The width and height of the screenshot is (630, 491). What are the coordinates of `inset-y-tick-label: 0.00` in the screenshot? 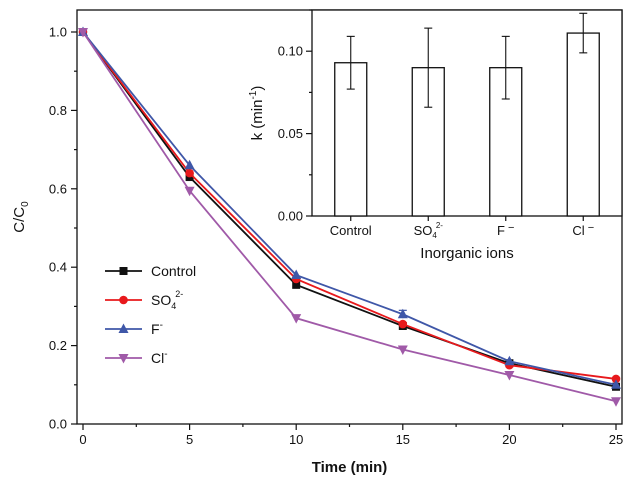 It's located at (290, 216).